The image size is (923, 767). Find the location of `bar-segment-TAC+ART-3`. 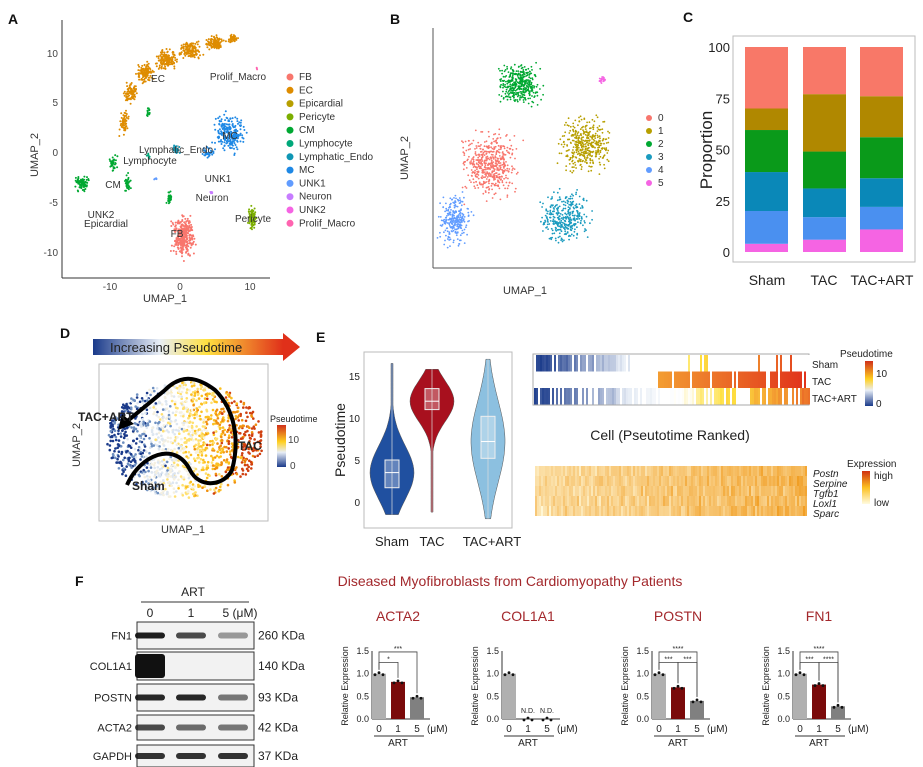

bar-segment-TAC+ART-3 is located at coordinates (881, 192).